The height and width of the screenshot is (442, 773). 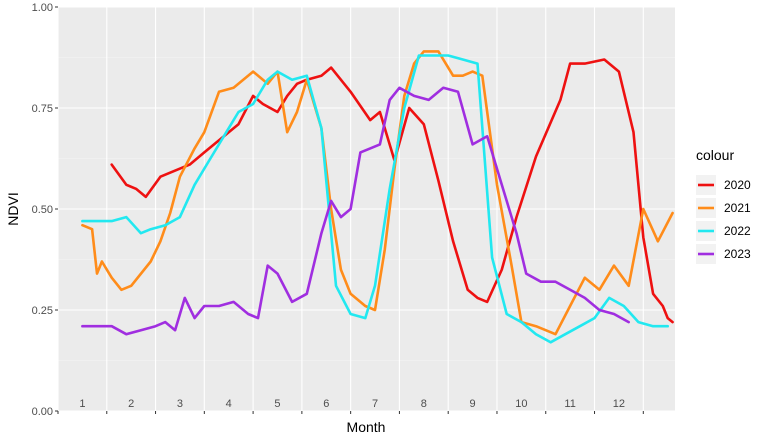 I want to click on month-labels: 1 2 3 4 5 6 7 8 9 10 11 12, so click(x=352, y=404).